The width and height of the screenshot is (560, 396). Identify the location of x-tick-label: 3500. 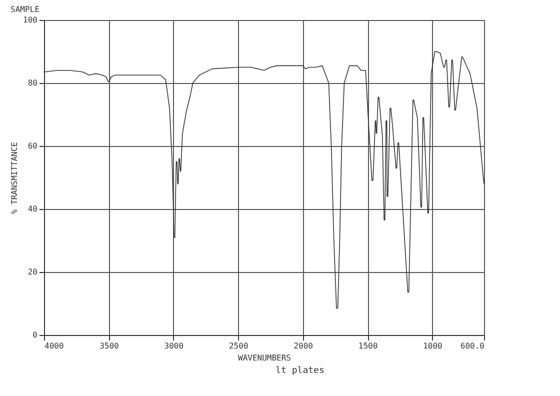
(110, 346).